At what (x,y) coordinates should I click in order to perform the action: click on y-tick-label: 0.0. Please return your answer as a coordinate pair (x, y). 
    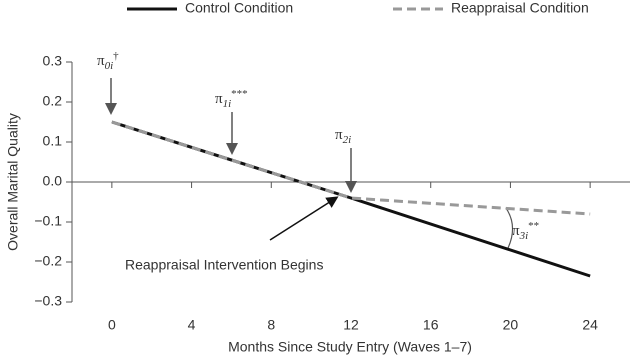
    Looking at the image, I should click on (53, 181).